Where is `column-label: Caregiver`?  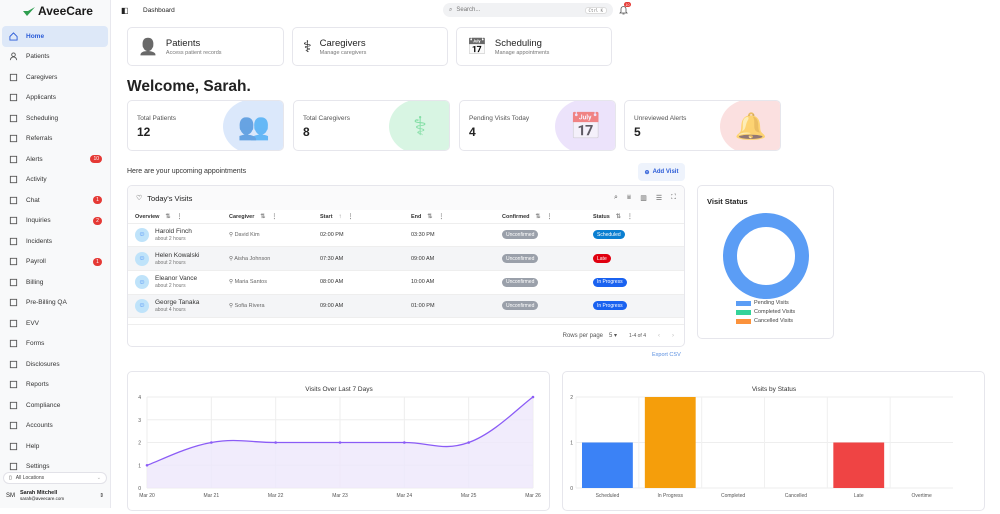 column-label: Caregiver is located at coordinates (242, 216).